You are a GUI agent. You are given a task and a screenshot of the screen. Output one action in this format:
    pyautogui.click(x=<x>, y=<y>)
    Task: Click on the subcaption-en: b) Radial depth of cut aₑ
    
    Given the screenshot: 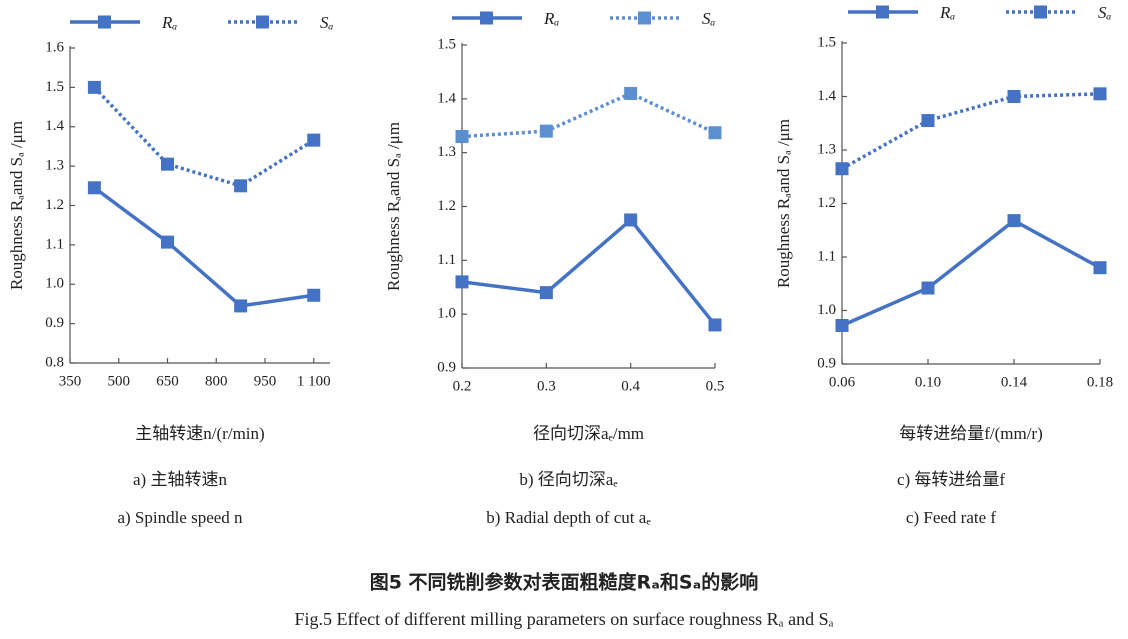 What is the action you would take?
    pyautogui.click(x=568, y=517)
    